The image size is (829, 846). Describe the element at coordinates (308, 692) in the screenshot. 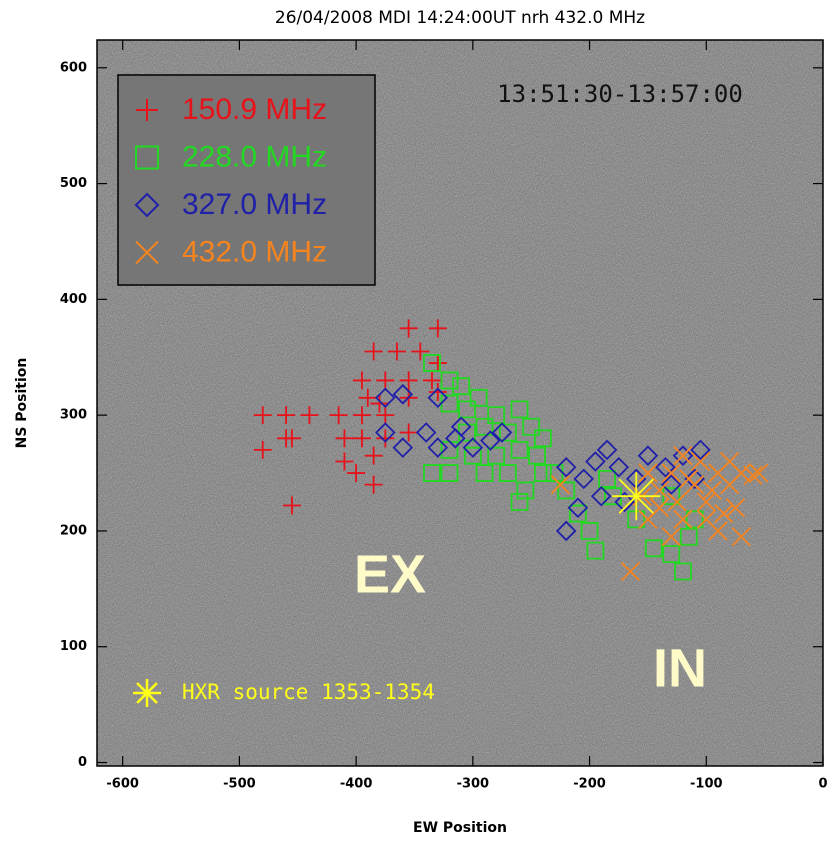

I see `hxr-legend-label: HXR source 1353-1354` at that location.